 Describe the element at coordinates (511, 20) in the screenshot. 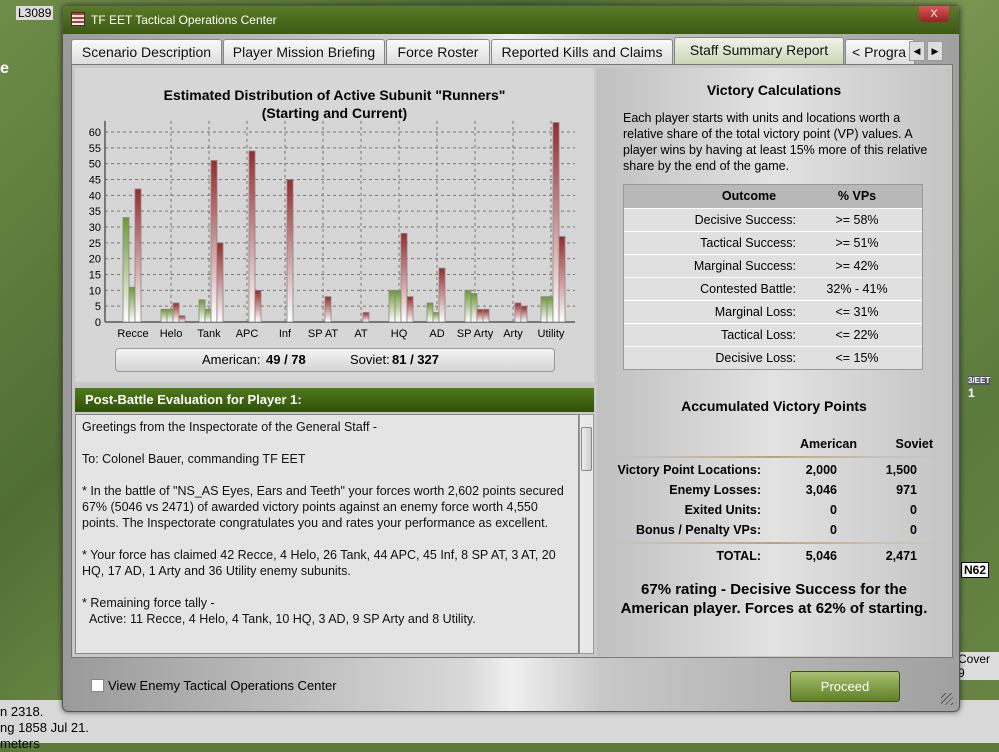

I see `title-bar: TF EET Tactical Operations Center X` at that location.